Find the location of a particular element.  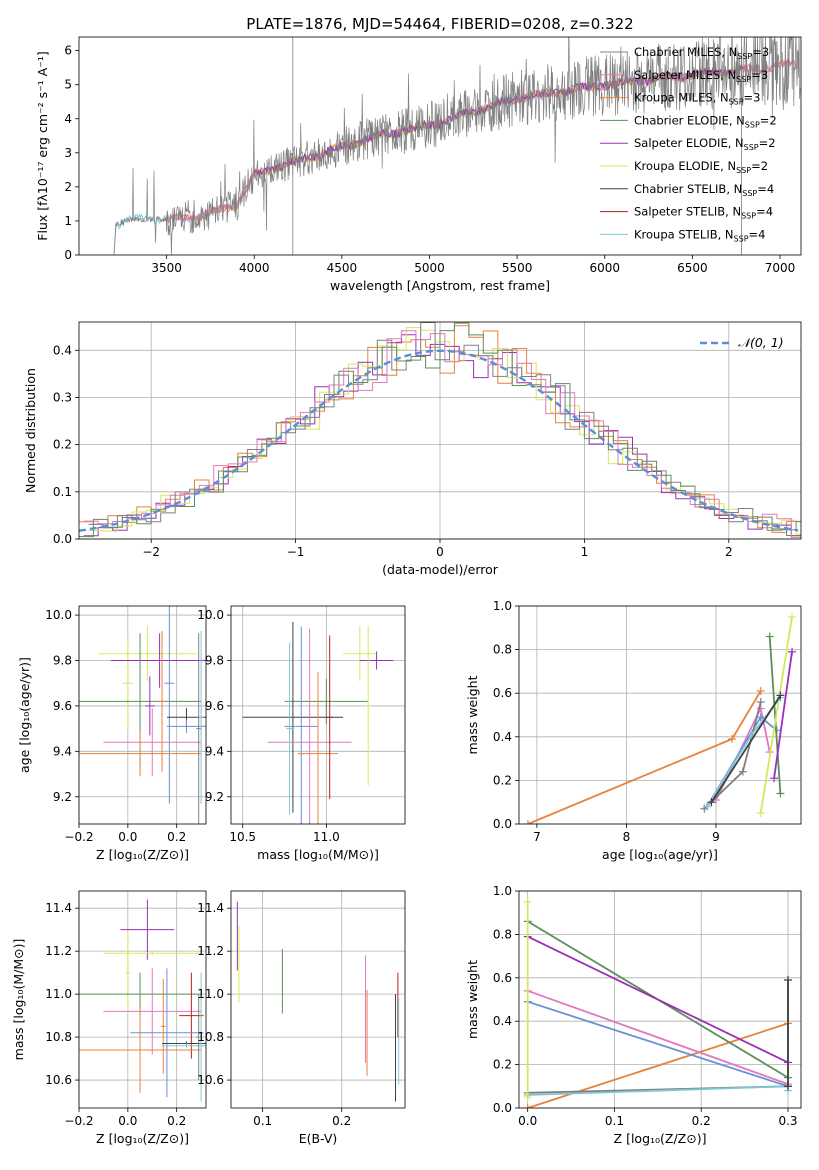

legend-label: Chabrier MILES, NSSP=3 is located at coordinates (701, 53).